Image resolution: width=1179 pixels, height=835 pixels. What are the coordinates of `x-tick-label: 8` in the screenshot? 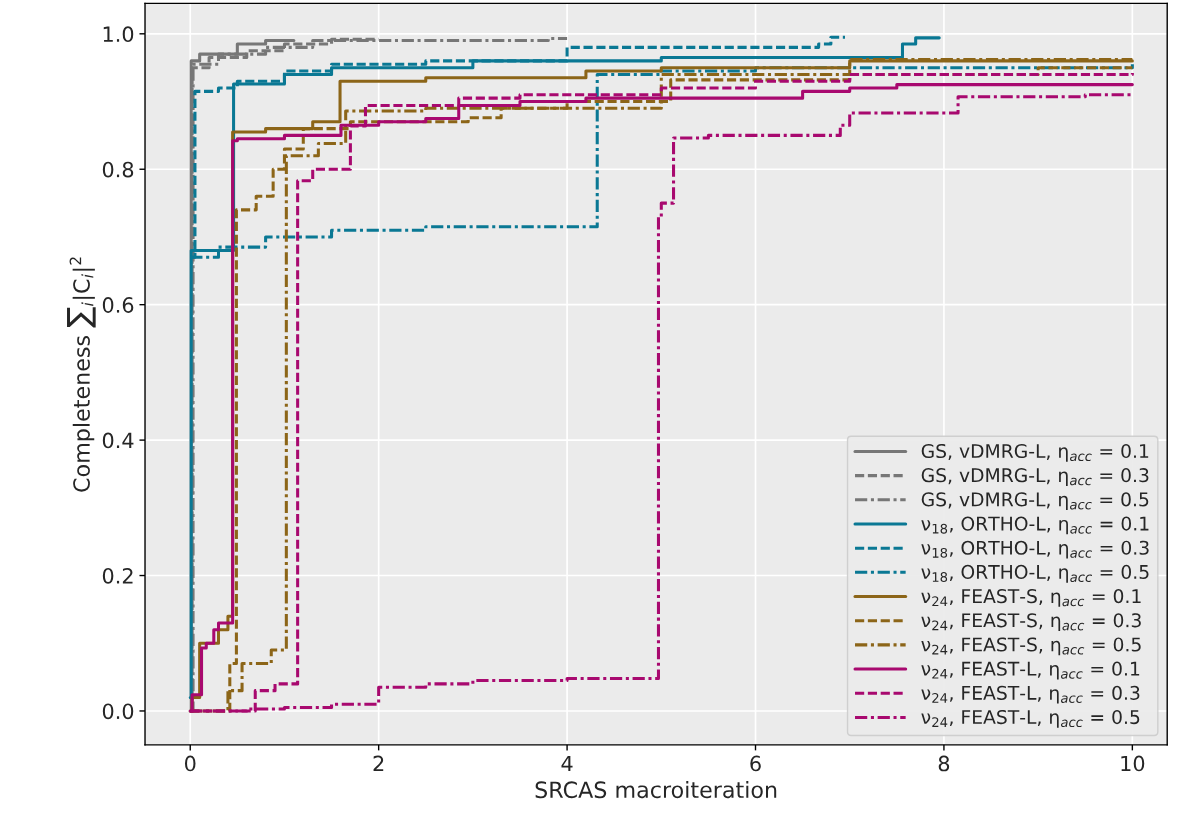 It's located at (944, 763).